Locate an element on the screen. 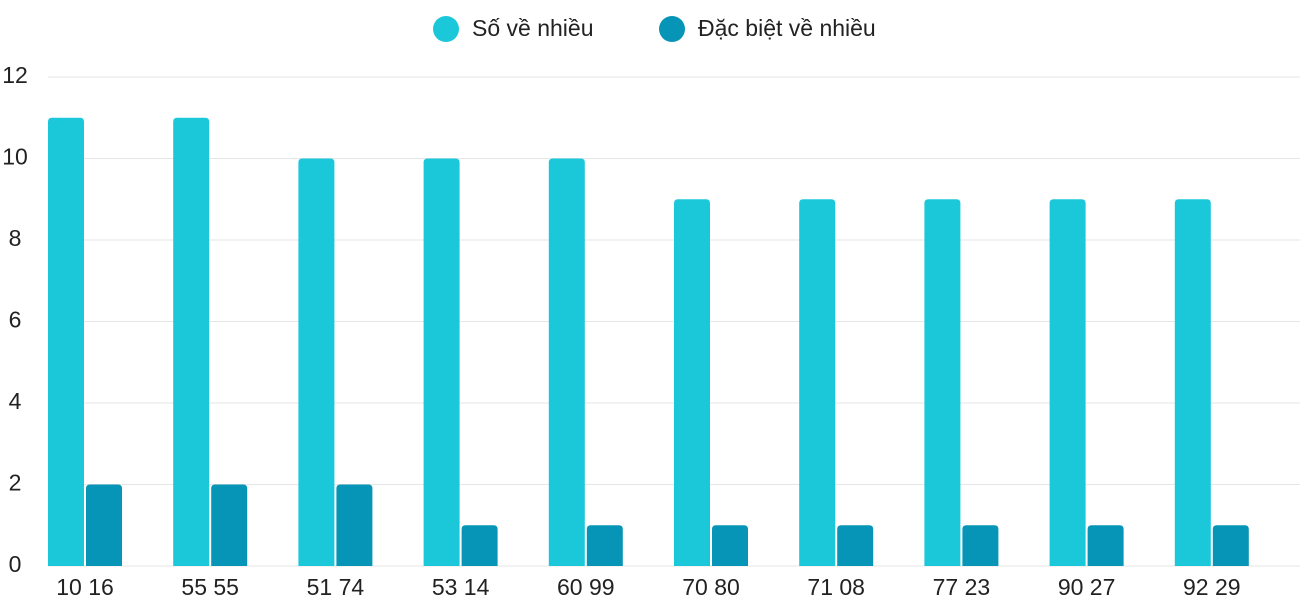  x-tick-label: 53 14 is located at coordinates (461, 587).